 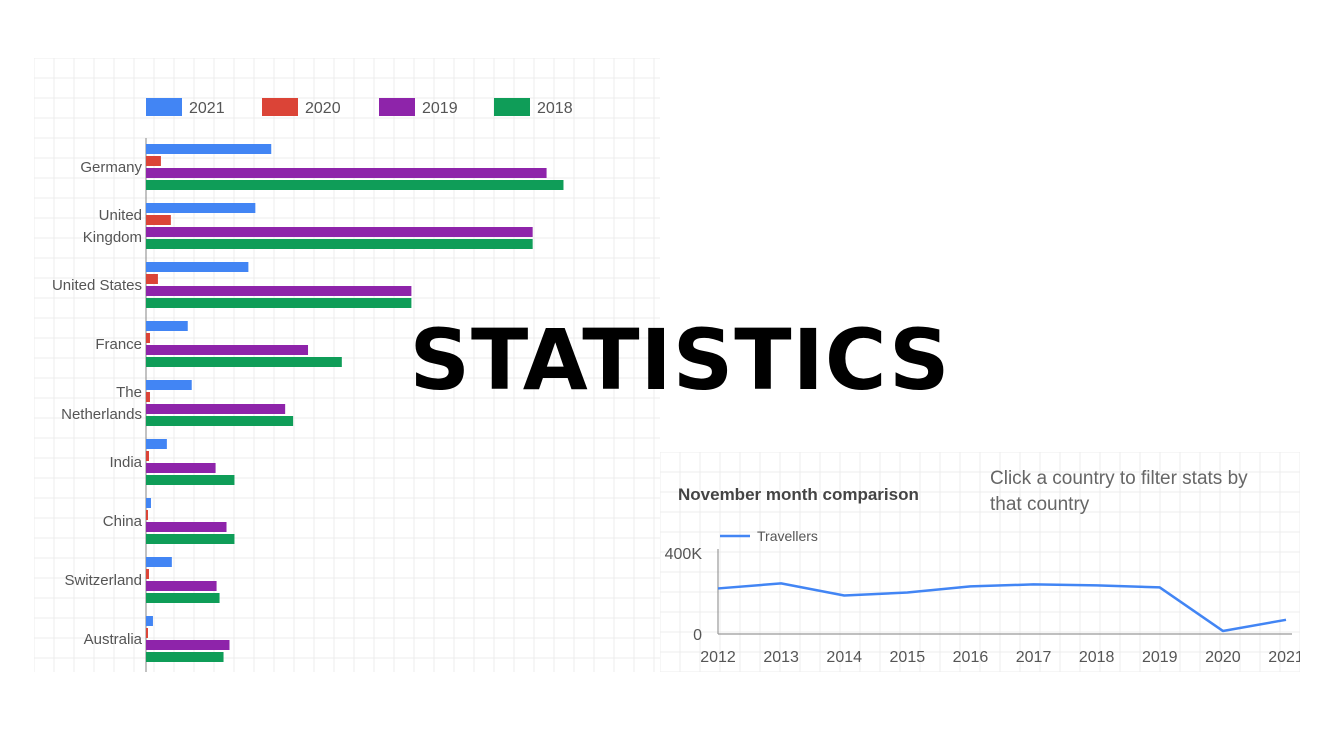 I want to click on series-line-travellers, so click(x=1002, y=607).